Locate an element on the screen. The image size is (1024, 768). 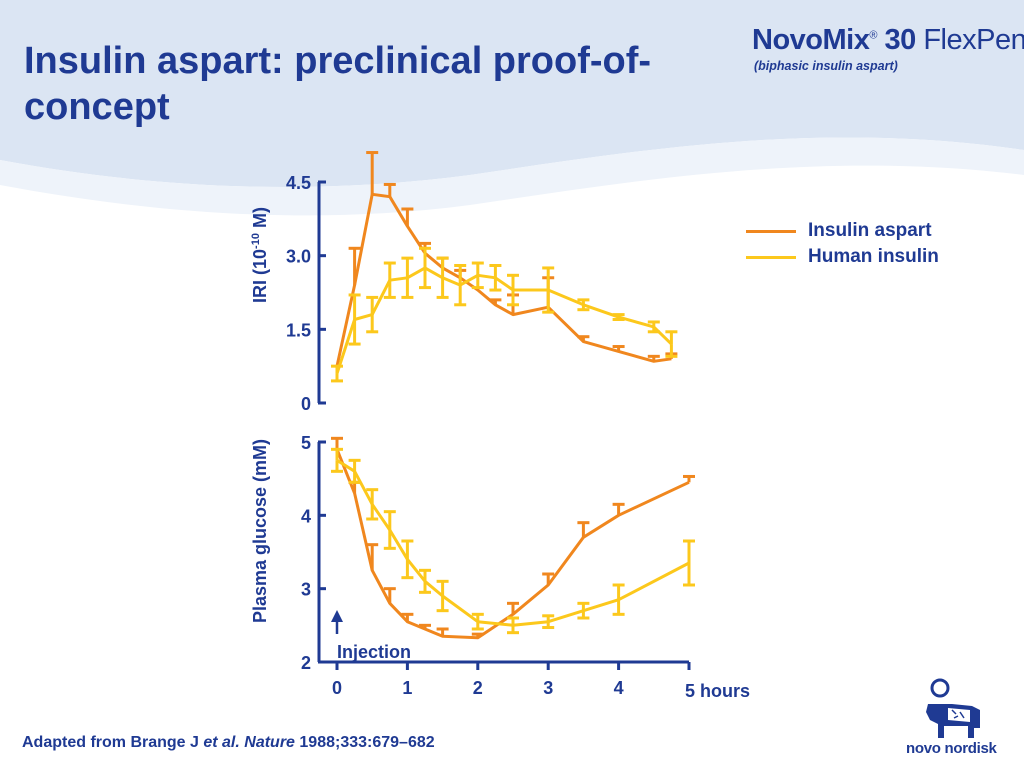
company-name: novo nordisk is located at coordinates (951, 748).